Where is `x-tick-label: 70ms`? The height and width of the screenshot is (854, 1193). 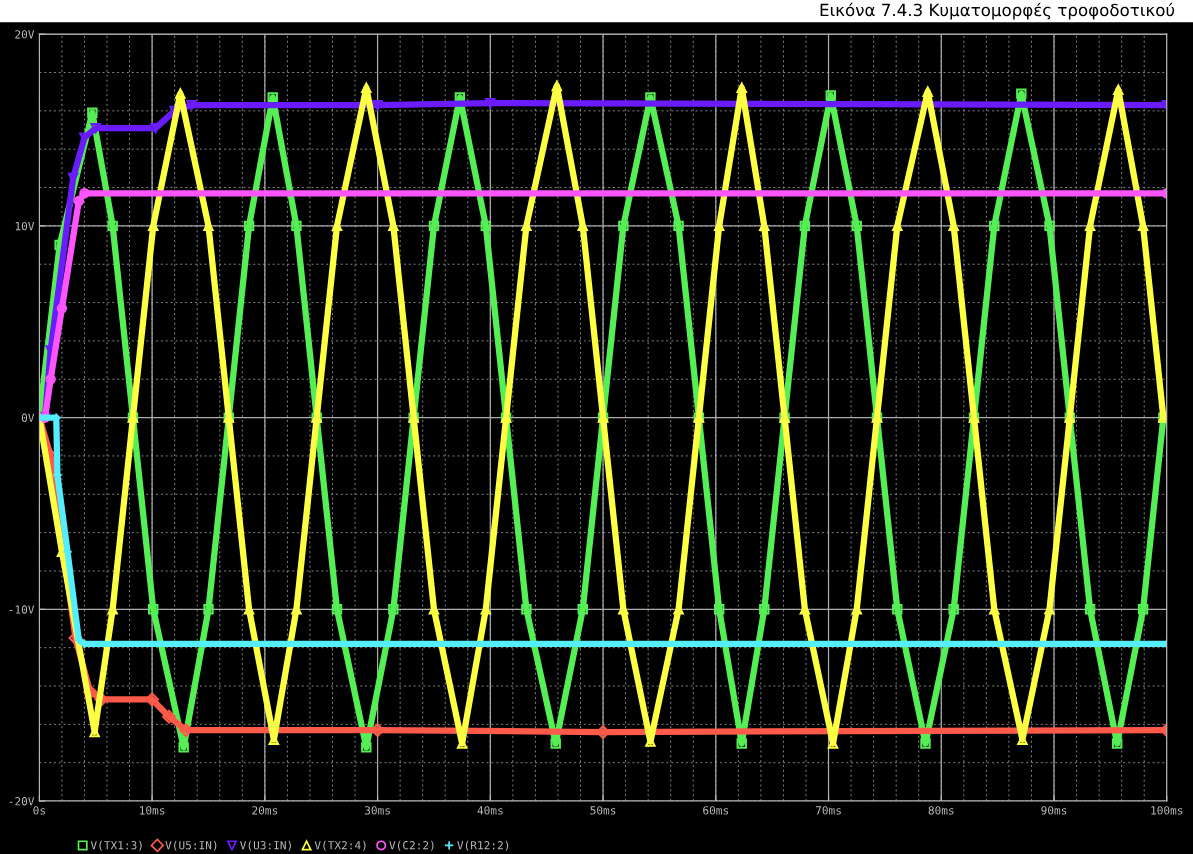 x-tick-label: 70ms is located at coordinates (828, 810).